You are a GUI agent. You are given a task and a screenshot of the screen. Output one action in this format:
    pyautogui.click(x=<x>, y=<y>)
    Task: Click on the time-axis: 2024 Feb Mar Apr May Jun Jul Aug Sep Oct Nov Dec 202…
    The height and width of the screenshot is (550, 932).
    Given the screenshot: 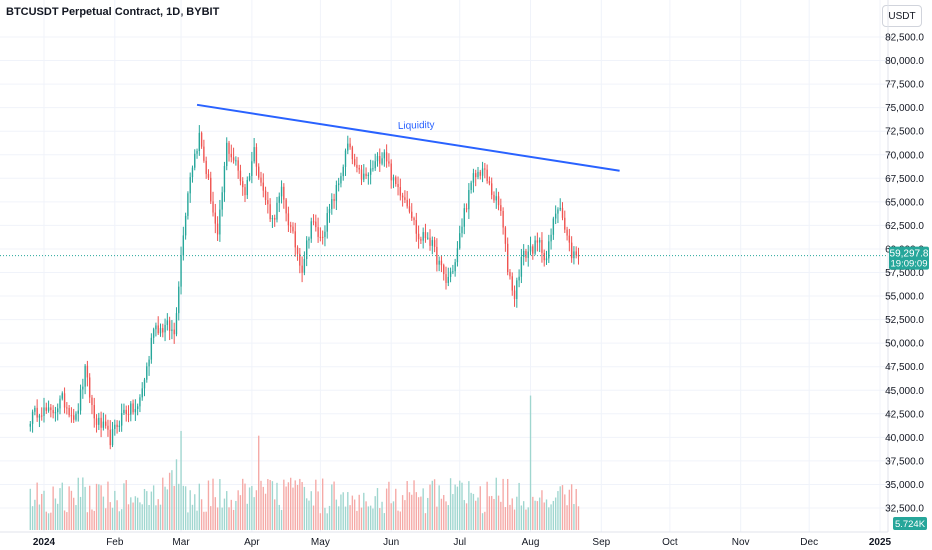 What is the action you would take?
    pyautogui.click(x=462, y=542)
    